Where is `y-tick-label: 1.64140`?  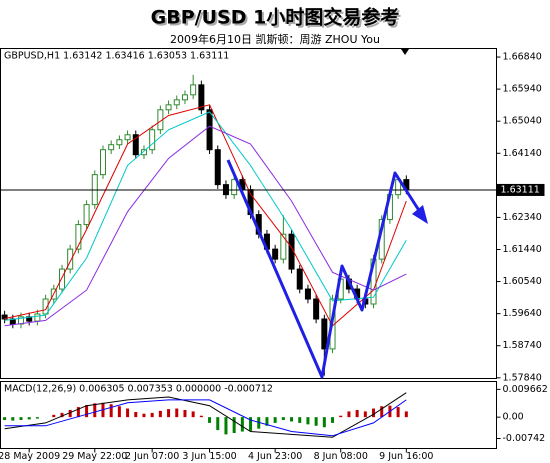 y-tick-label: 1.64140 is located at coordinates (522, 153).